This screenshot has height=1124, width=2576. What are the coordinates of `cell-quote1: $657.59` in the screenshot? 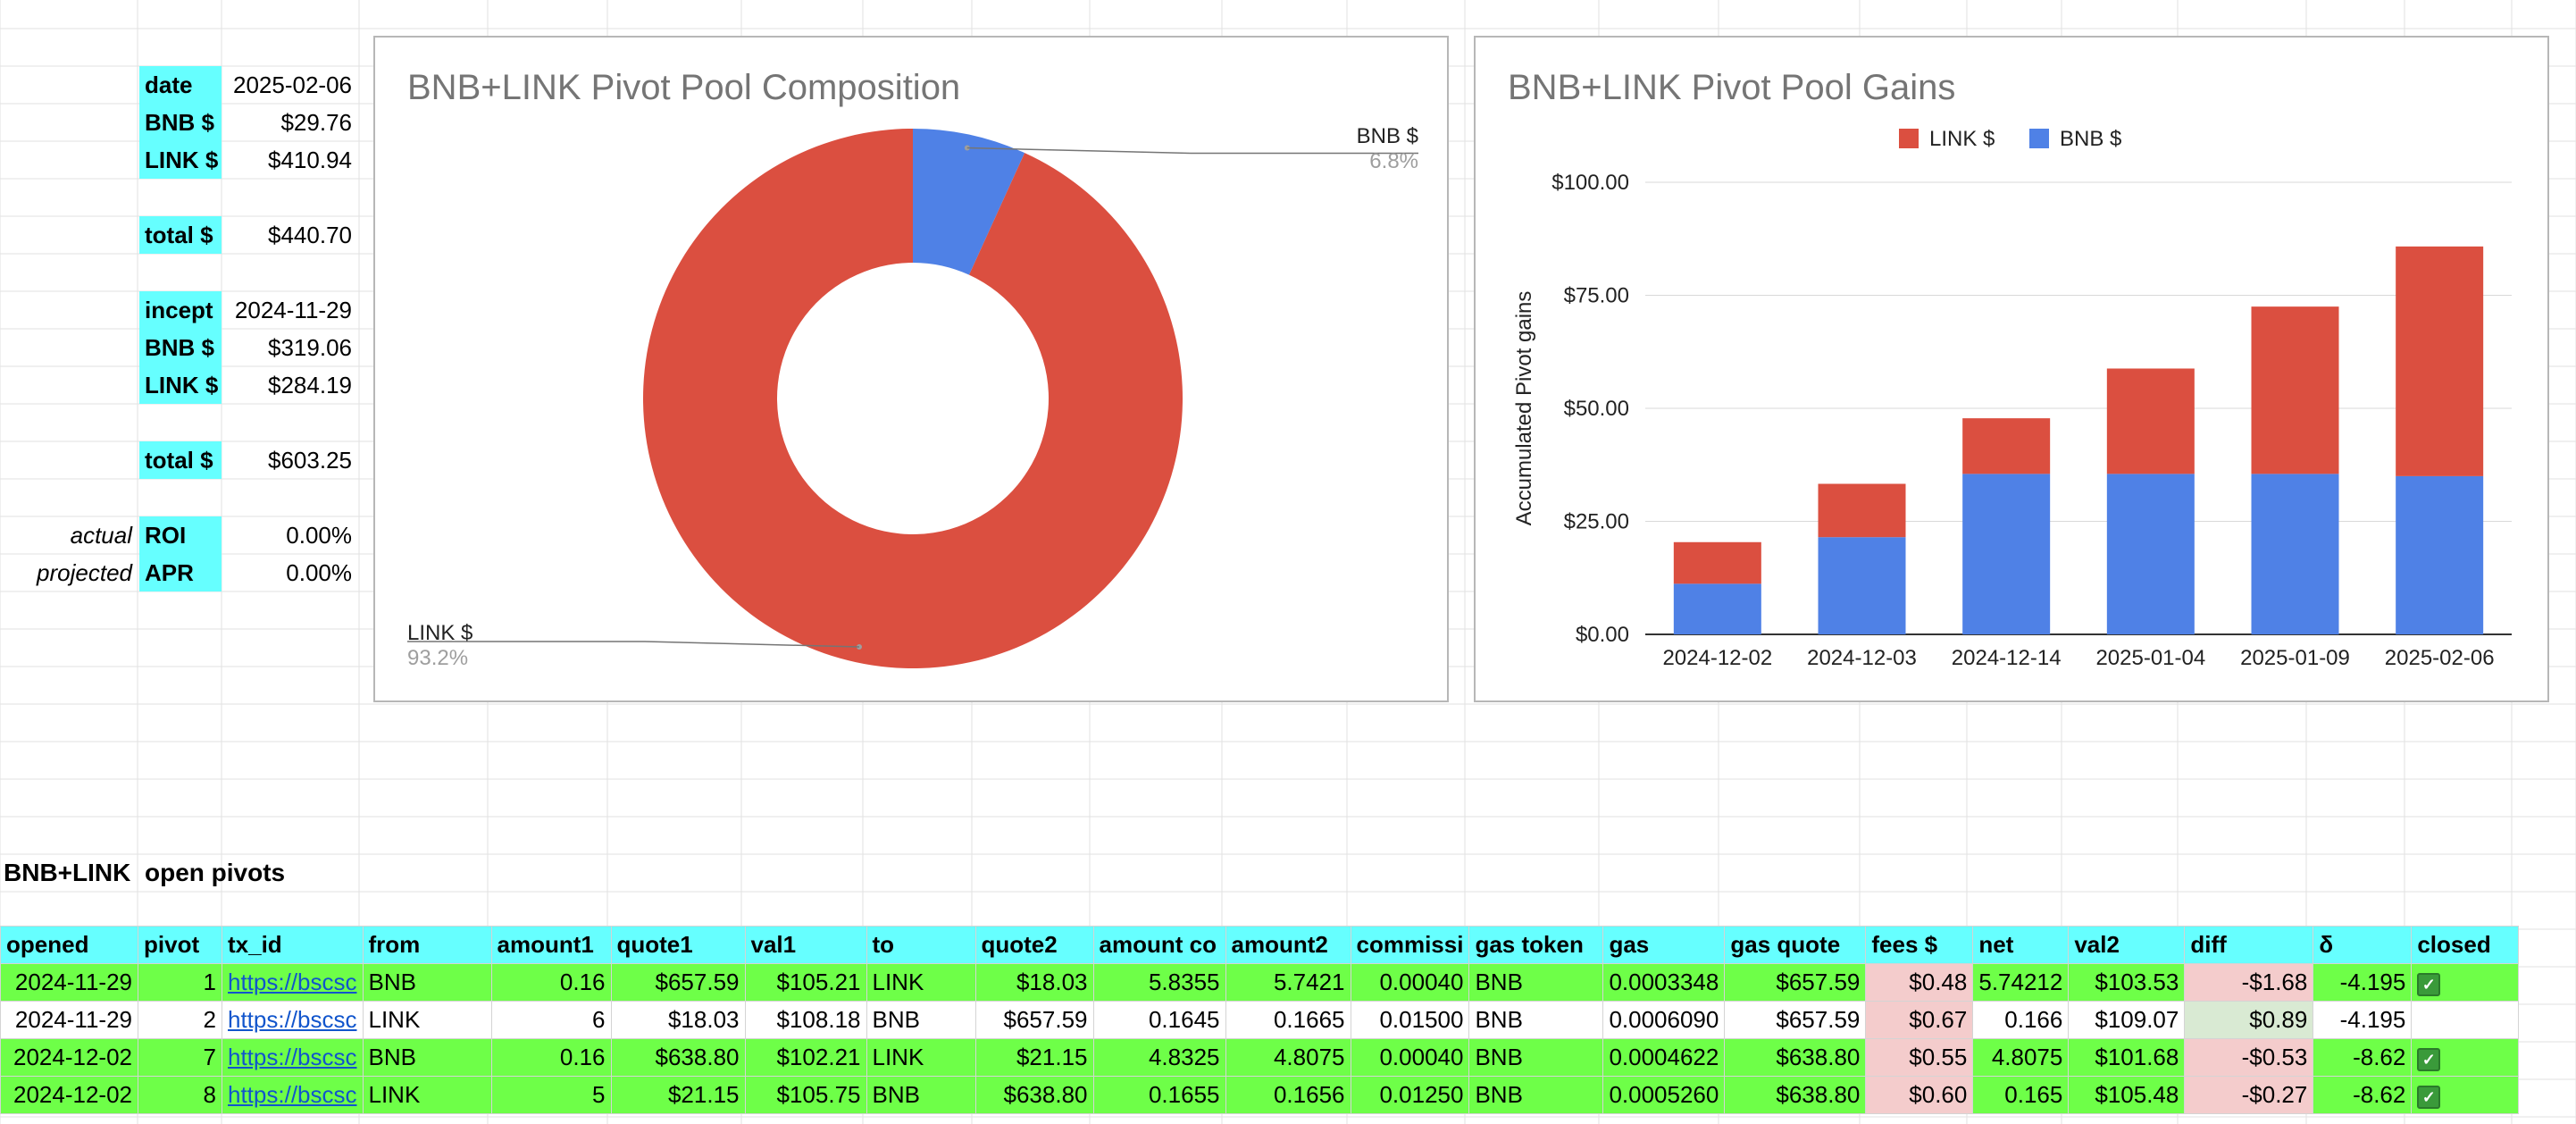 It's located at (678, 982).